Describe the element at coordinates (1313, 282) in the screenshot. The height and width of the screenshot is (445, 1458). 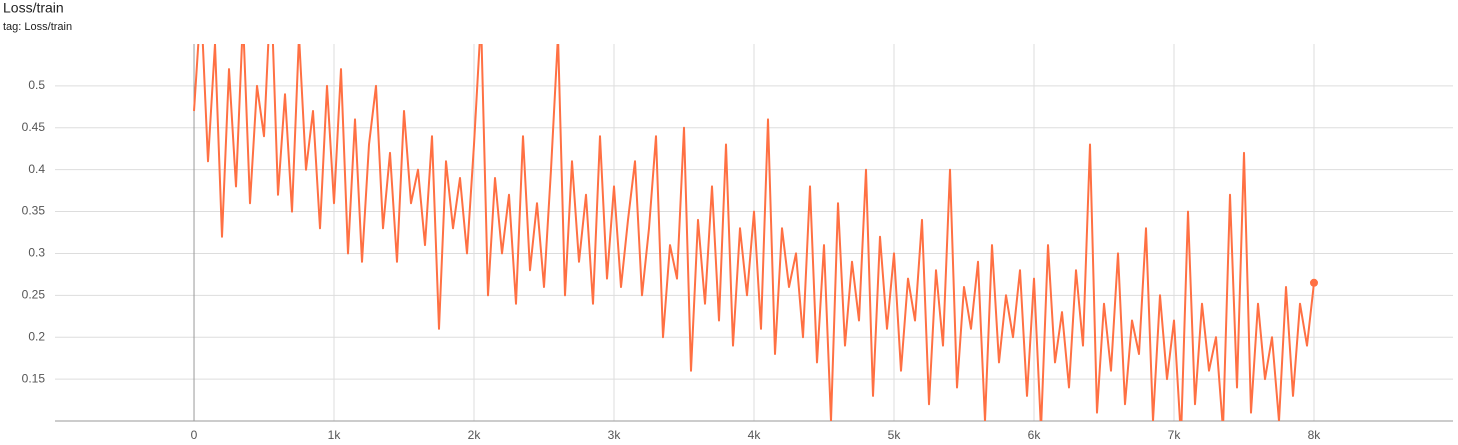
I see `last-point` at that location.